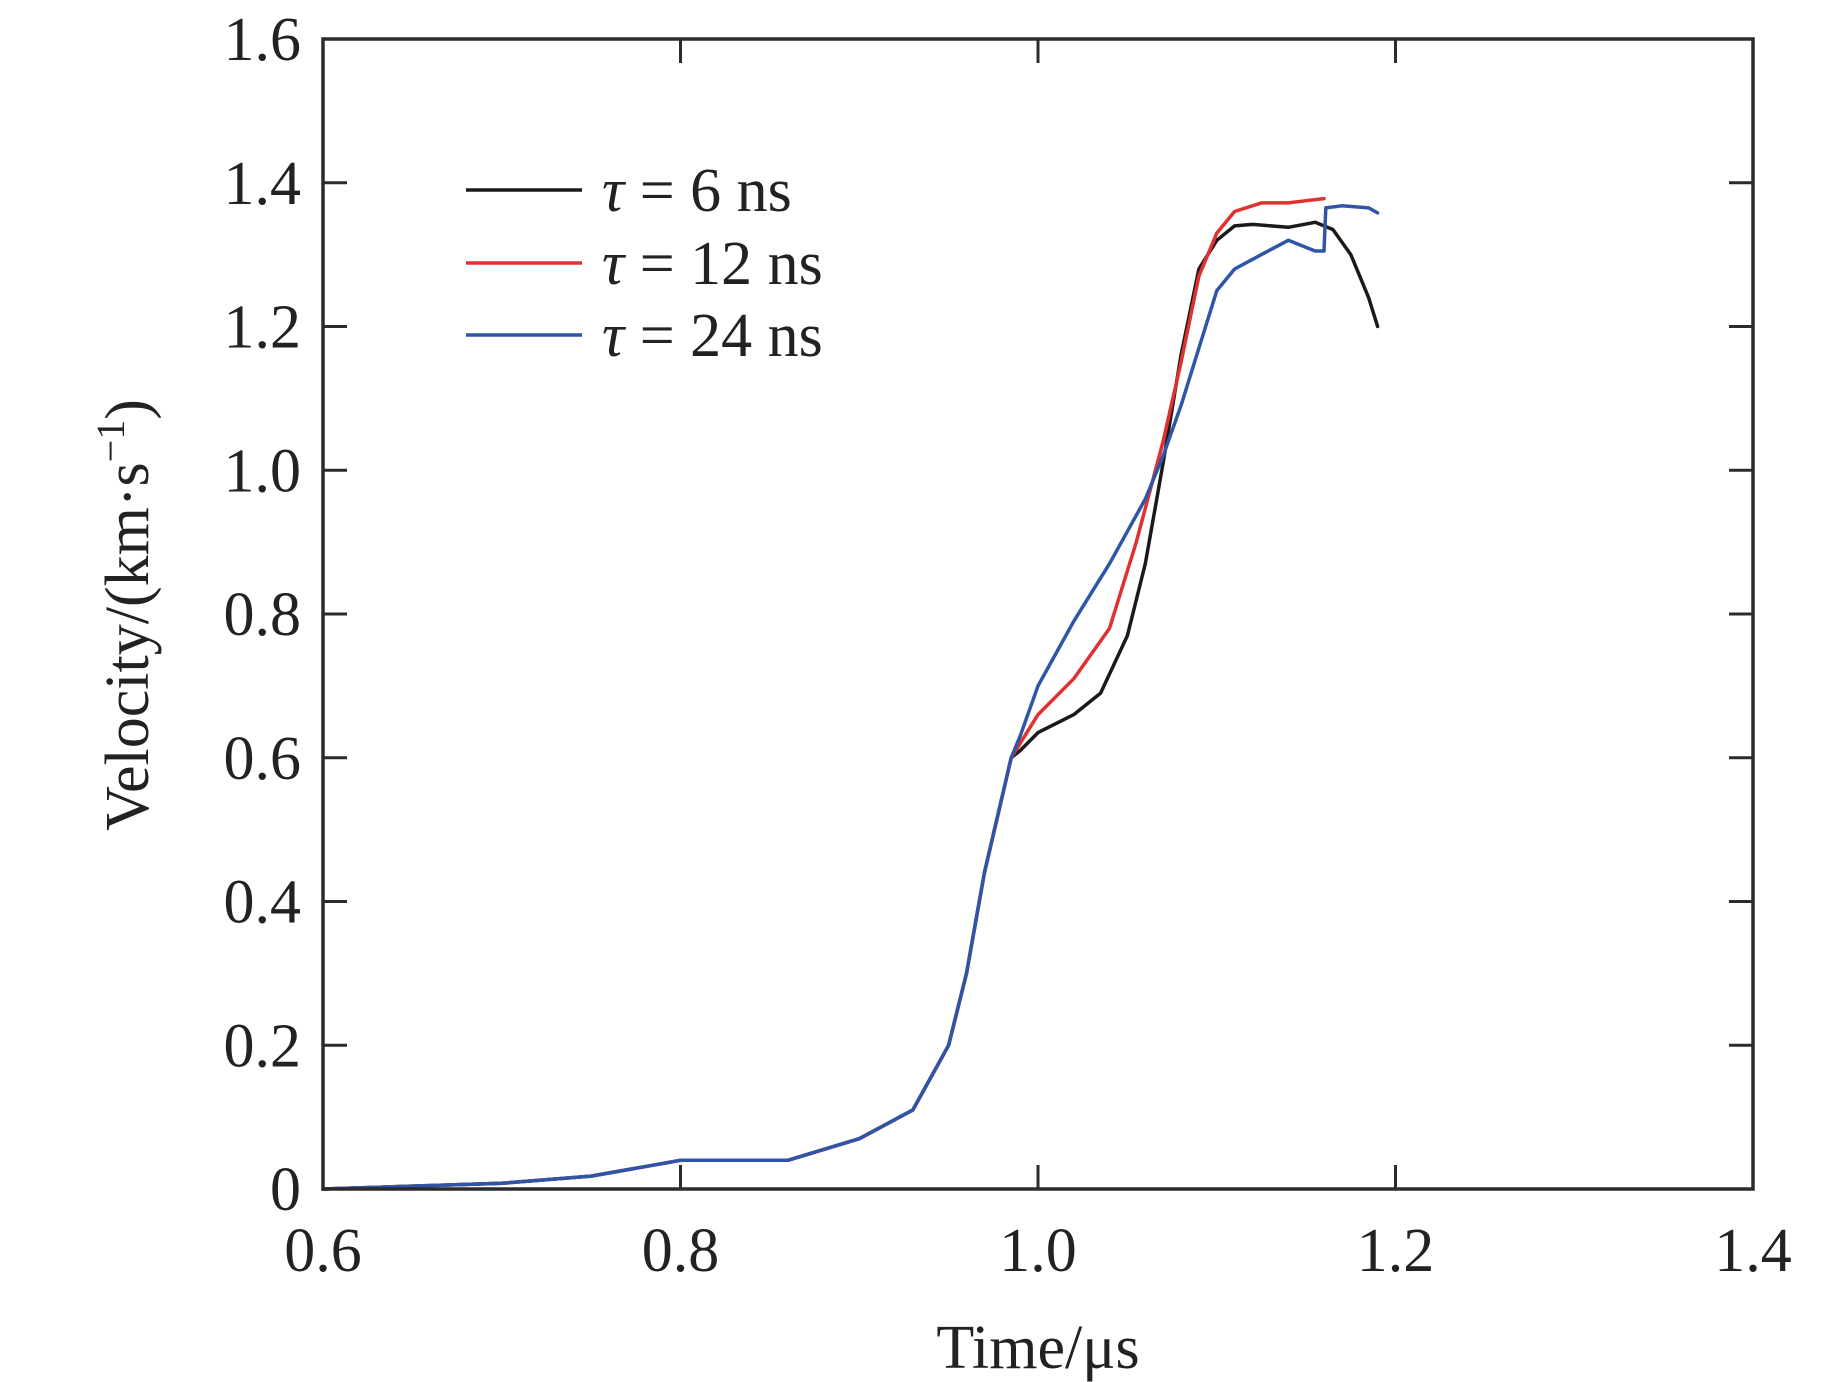  What do you see at coordinates (1038, 1251) in the screenshot?
I see `x-tick-label: 1.0` at bounding box center [1038, 1251].